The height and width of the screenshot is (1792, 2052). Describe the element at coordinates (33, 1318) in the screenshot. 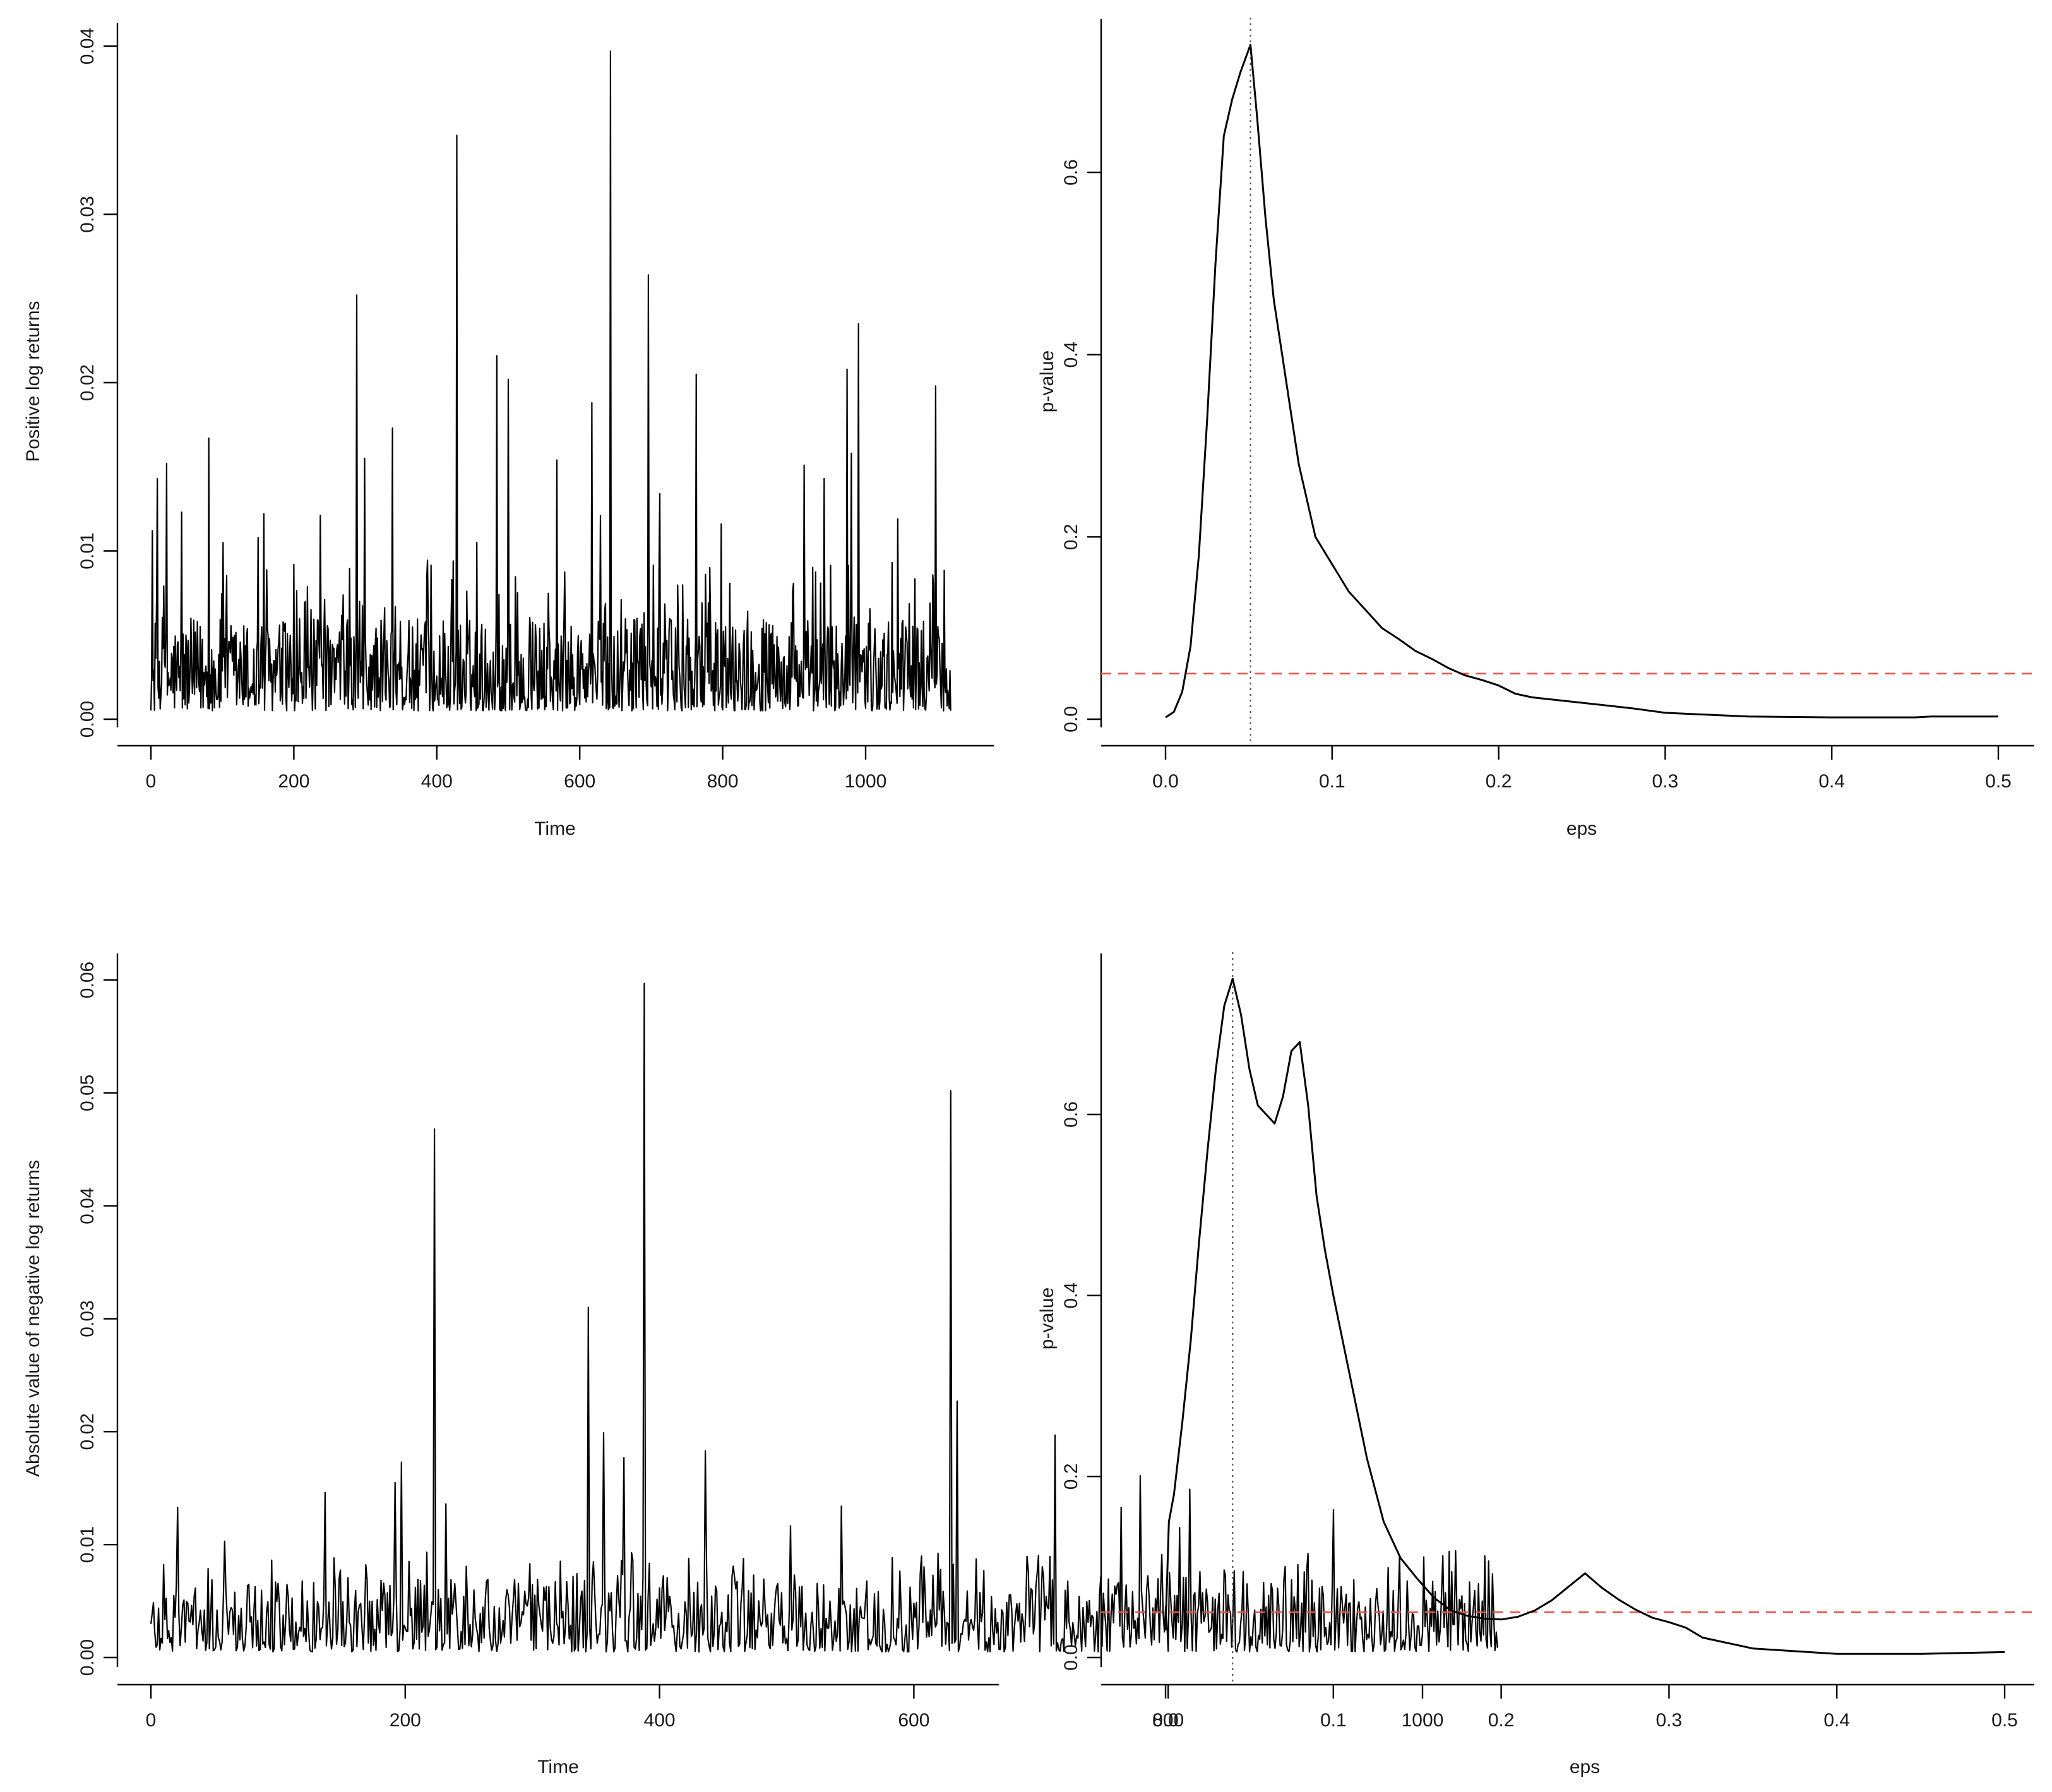

I see `y-axis-label: Absolute value of negative log returns` at that location.